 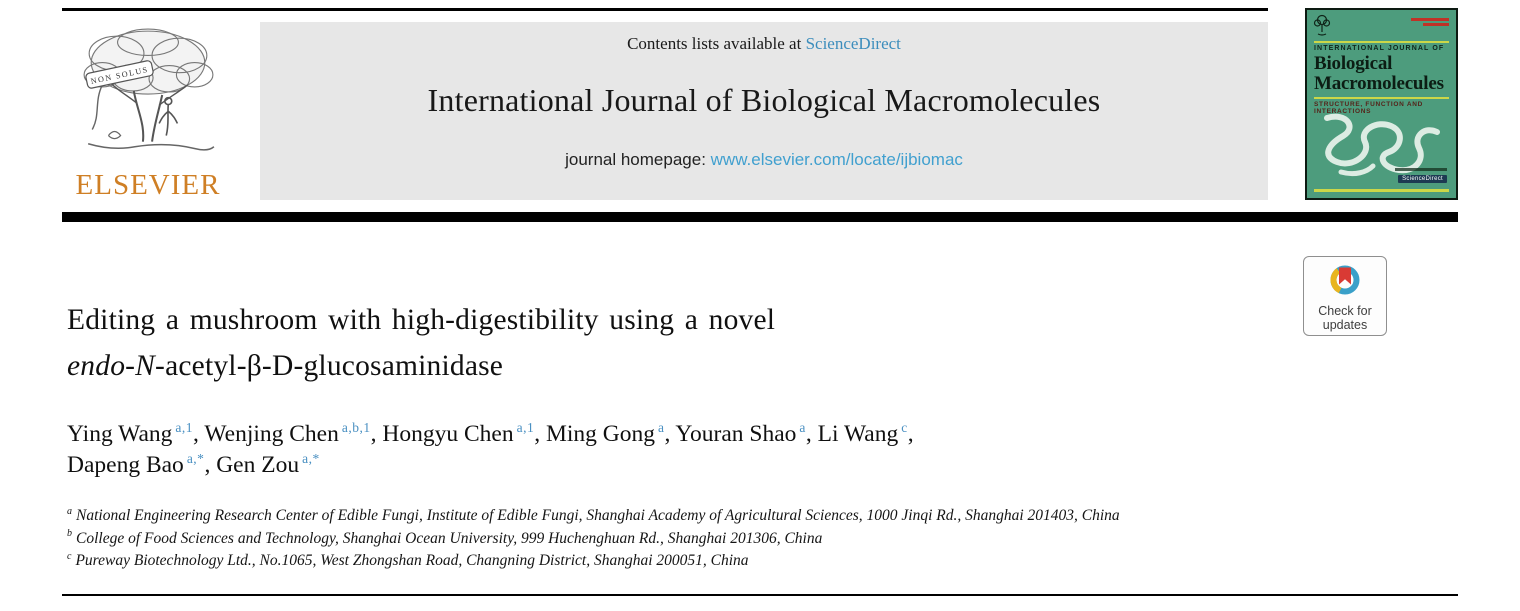 I want to click on author-affiliation-superscript: c, so click(x=904, y=428).